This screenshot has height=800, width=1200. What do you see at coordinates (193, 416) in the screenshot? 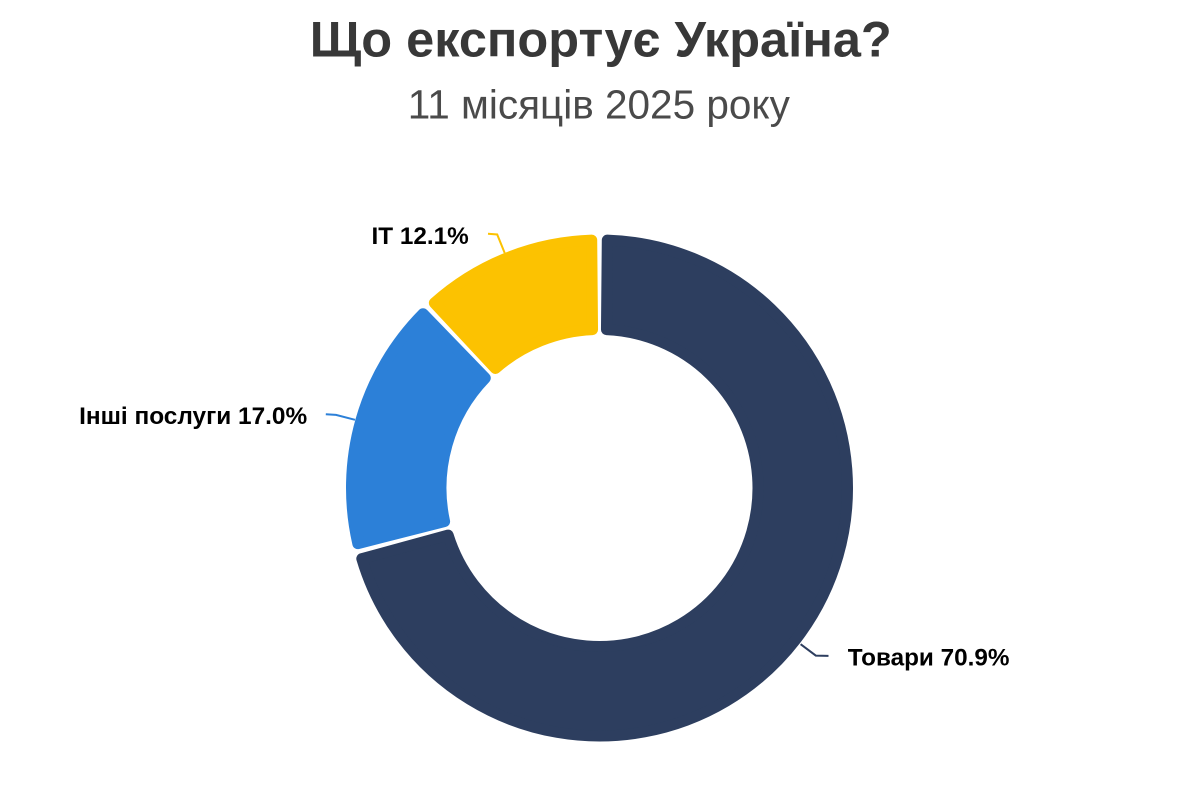
I see `svg-text: Інші послуги 17.0%` at bounding box center [193, 416].